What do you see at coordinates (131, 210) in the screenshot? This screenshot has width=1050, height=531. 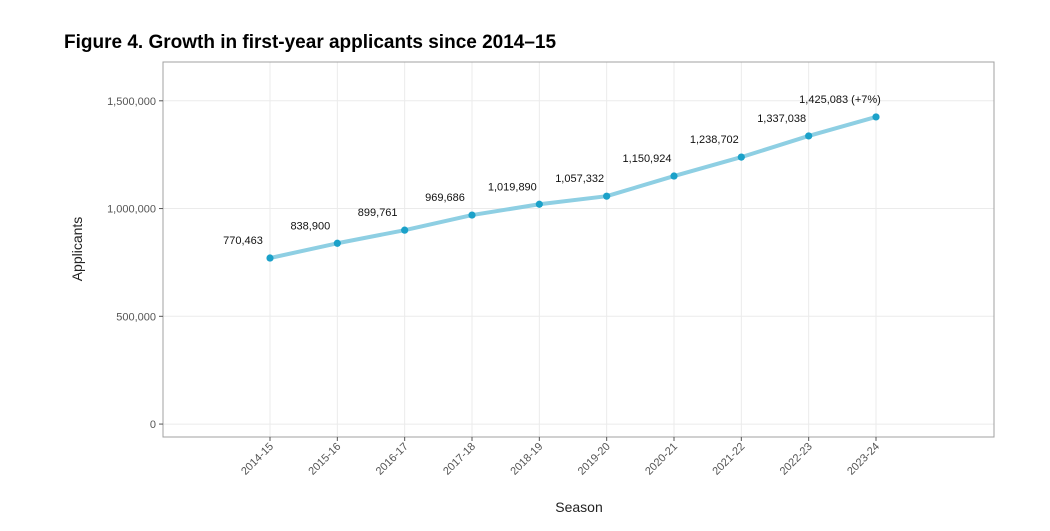 I see `y-tick-label: 1,000,000` at bounding box center [131, 210].